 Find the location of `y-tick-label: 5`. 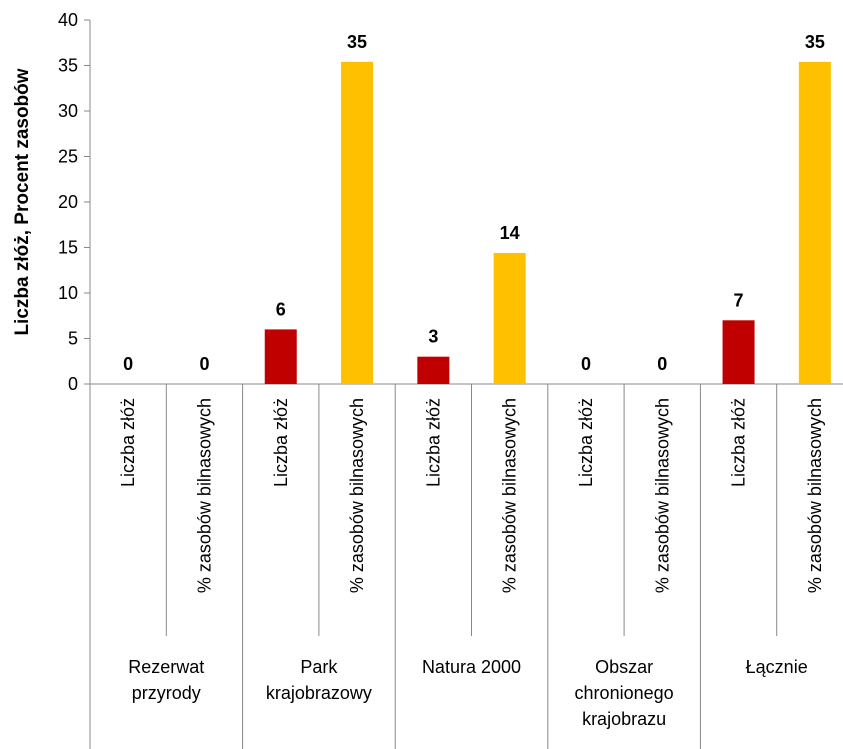

y-tick-label: 5 is located at coordinates (73, 339).